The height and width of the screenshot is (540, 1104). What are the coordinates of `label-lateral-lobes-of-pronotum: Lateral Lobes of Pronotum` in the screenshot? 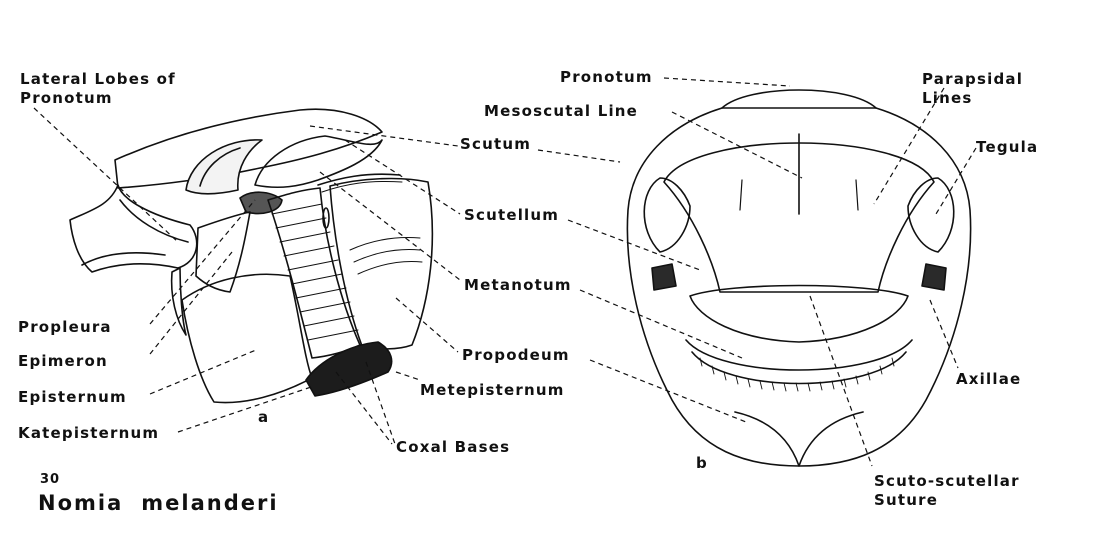 It's located at (98, 88).